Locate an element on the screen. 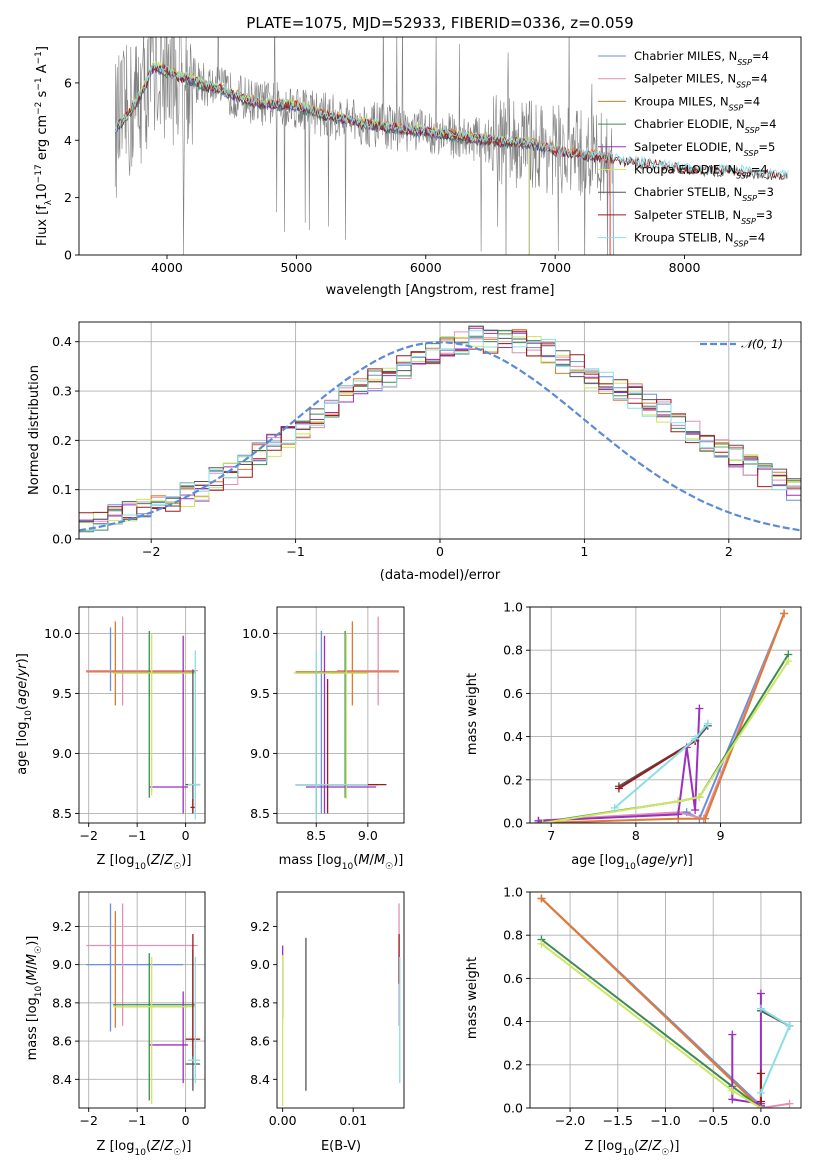 The height and width of the screenshot is (1170, 819). mass-vs-ebv-panel: 0.00 0.01 8.4 8.6 8.8 9.0 9.2 E(B-V) is located at coordinates (327, 1022).